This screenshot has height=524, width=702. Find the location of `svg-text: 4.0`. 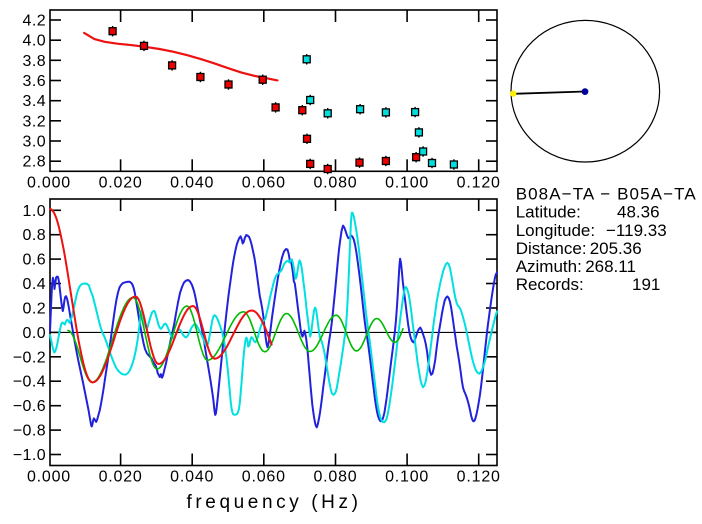

svg-text: 4.0 is located at coordinates (34, 41).